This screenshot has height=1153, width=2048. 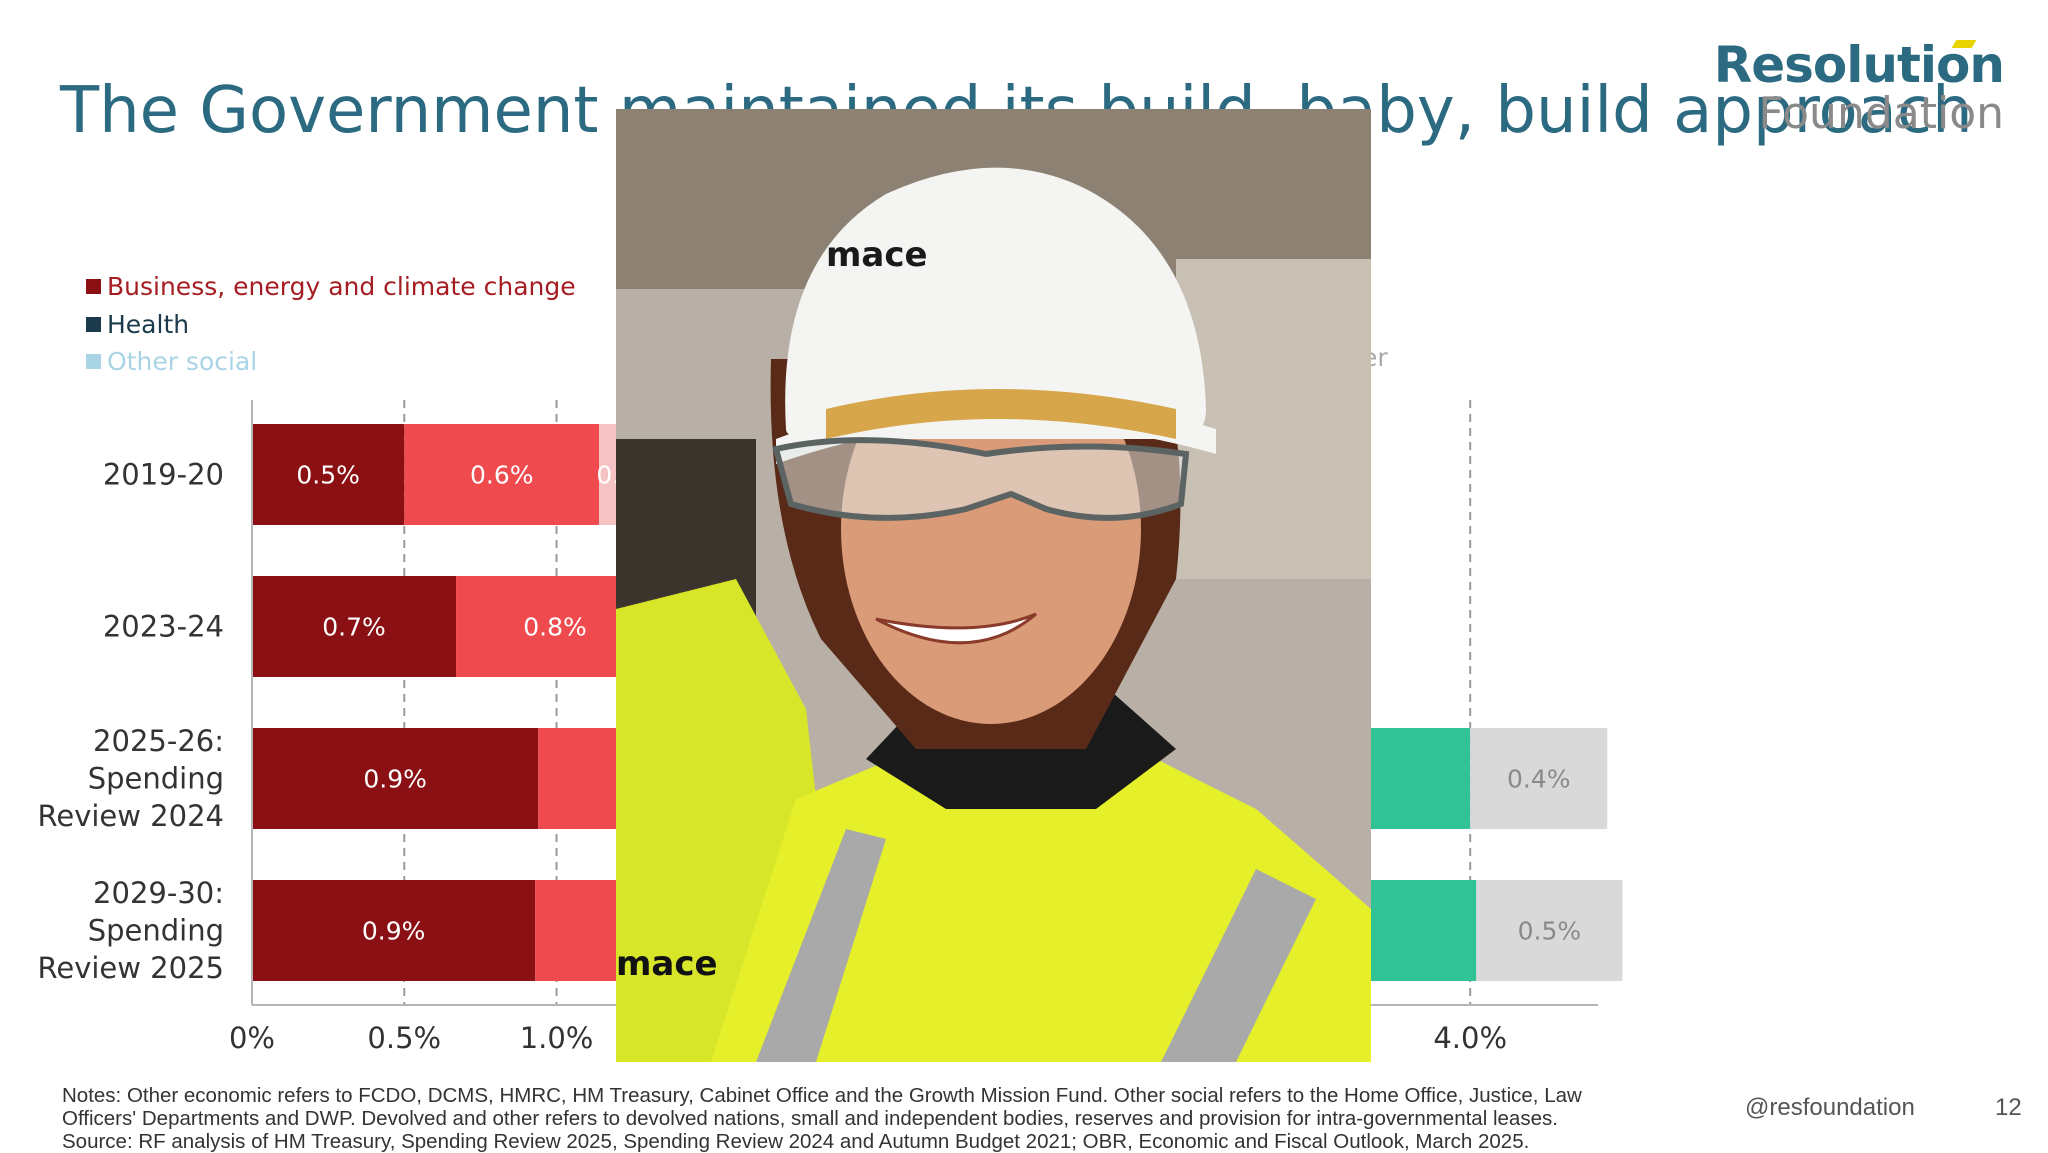 I want to click on x-tick-label: 1.0%, so click(x=557, y=1038).